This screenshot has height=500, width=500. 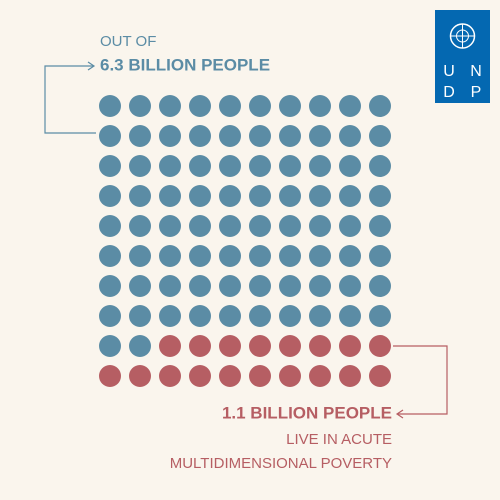 I want to click on logo-letter: N, so click(x=476, y=71).